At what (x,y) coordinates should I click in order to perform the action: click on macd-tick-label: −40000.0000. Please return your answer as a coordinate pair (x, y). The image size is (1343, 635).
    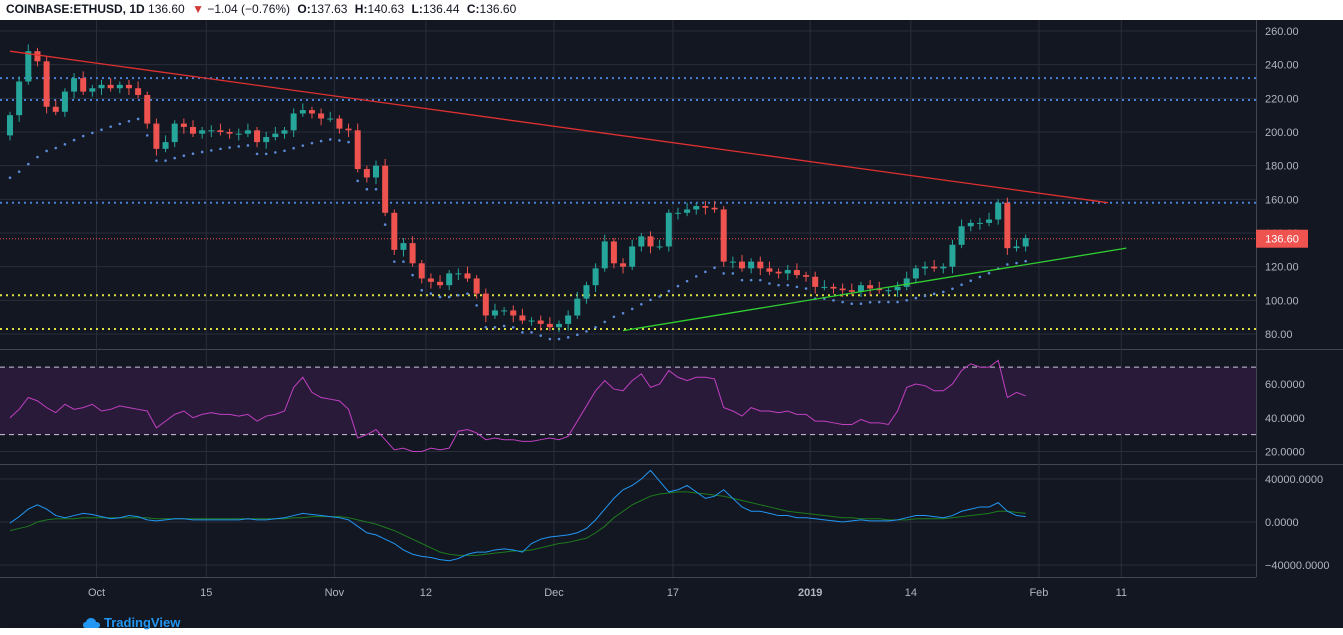
    Looking at the image, I should click on (1297, 566).